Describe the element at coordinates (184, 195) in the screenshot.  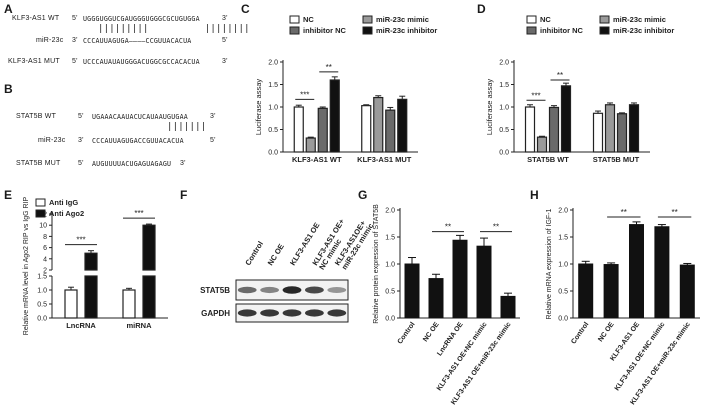
I see `panel-label-f: F` at that location.